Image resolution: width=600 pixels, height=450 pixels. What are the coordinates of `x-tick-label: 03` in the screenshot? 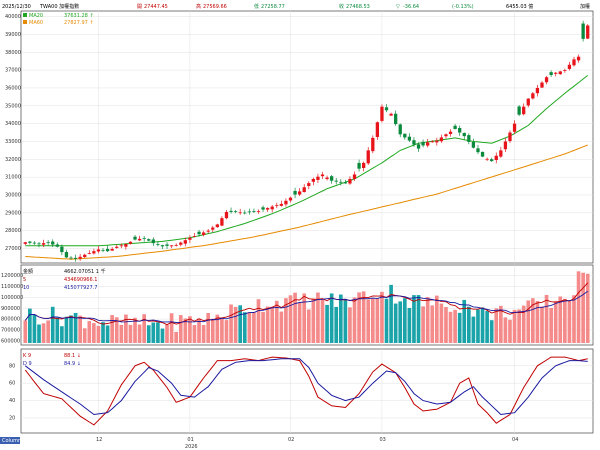 It's located at (382, 440).